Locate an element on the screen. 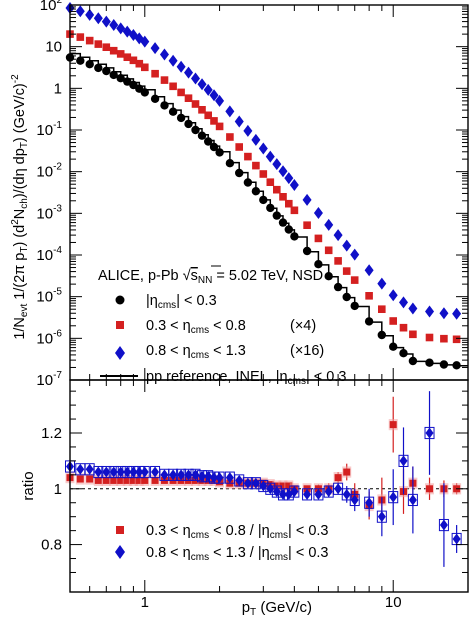 This screenshot has height=619, width=474. top-ytick-label-exp-2: -5 is located at coordinates (57, 292).